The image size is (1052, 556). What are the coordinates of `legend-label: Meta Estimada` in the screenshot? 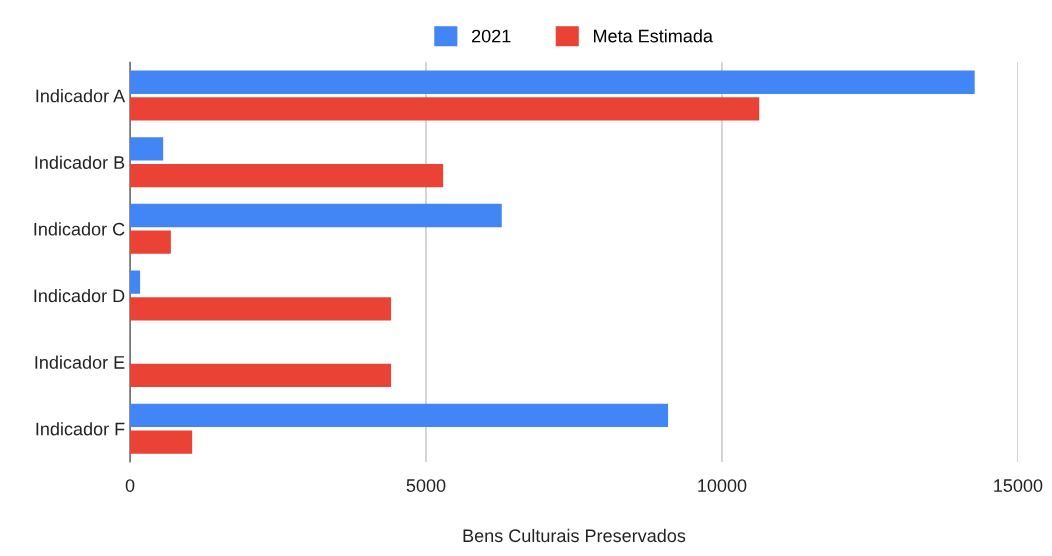 It's located at (653, 36).